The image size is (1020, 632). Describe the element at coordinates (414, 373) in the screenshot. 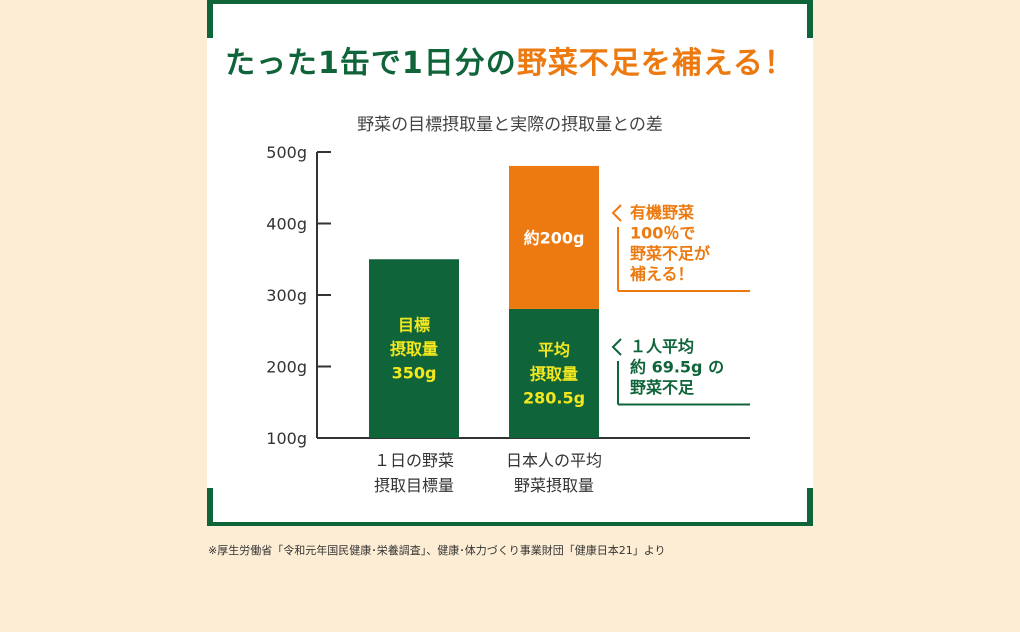

I see `bar-1-label-3: 350g` at that location.